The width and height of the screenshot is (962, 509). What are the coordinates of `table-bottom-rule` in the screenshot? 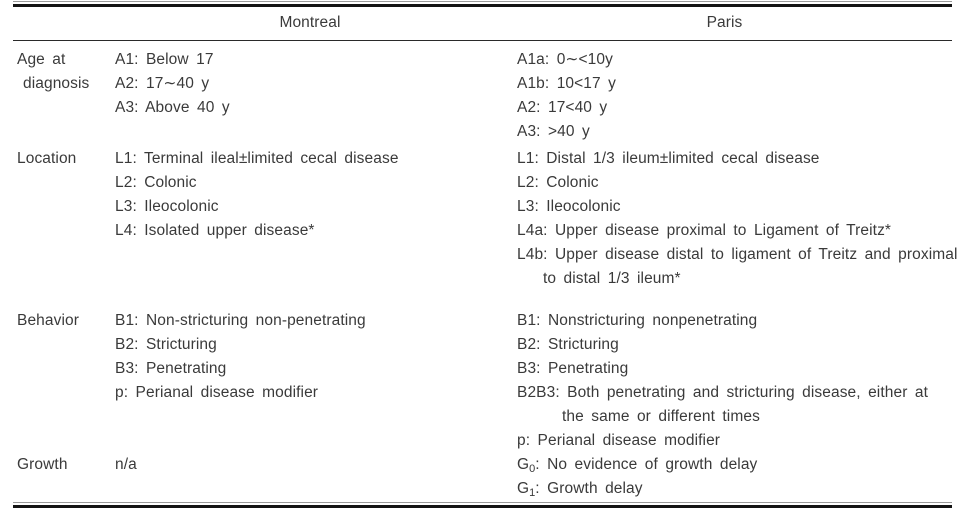 It's located at (482, 506).